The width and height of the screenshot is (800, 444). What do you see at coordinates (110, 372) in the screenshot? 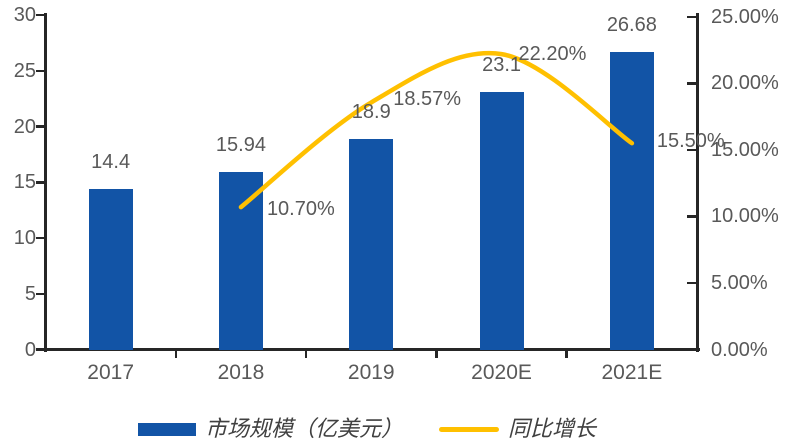
I see `x-axis-label: 2017` at bounding box center [110, 372].